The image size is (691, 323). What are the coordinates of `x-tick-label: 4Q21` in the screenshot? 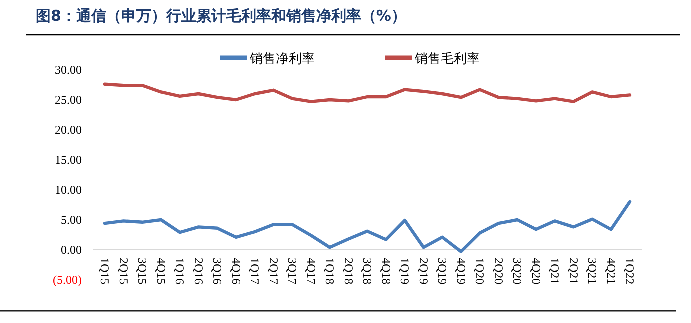 It's located at (611, 271).